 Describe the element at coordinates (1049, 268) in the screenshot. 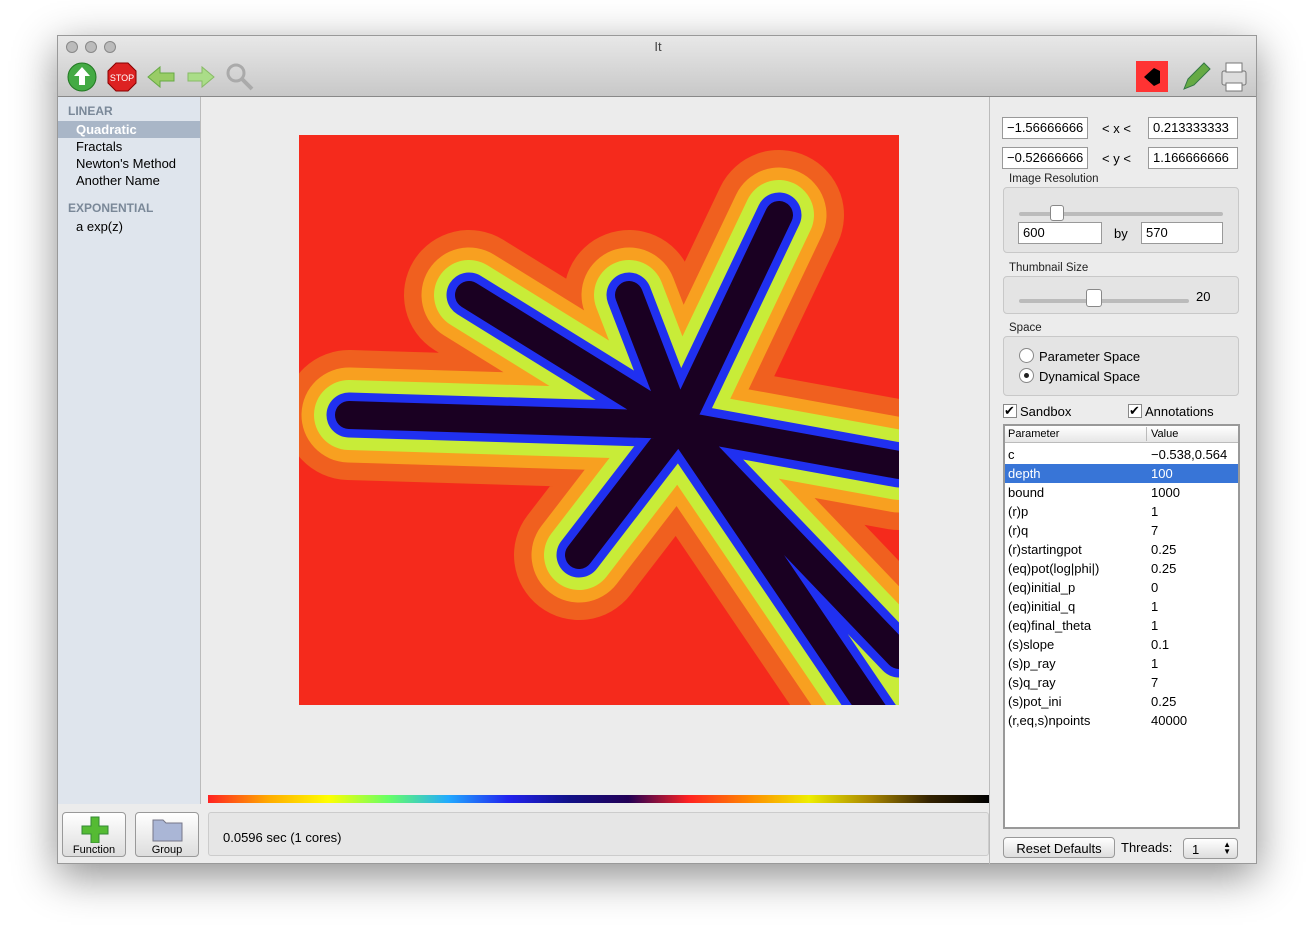

I see `section-label: Thumbnail Size` at that location.